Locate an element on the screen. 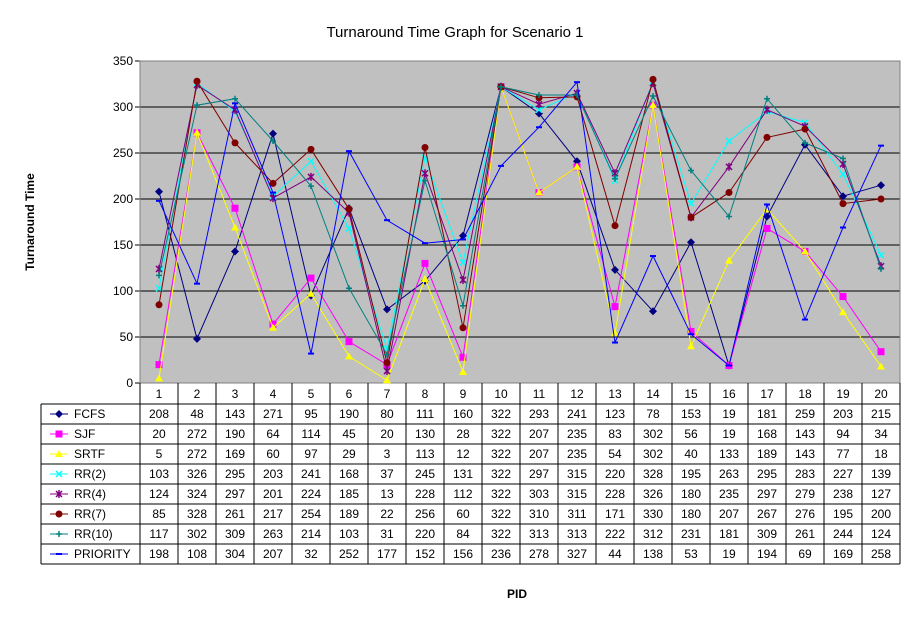 The height and width of the screenshot is (623, 911). table-cell: 153 is located at coordinates (691, 414).